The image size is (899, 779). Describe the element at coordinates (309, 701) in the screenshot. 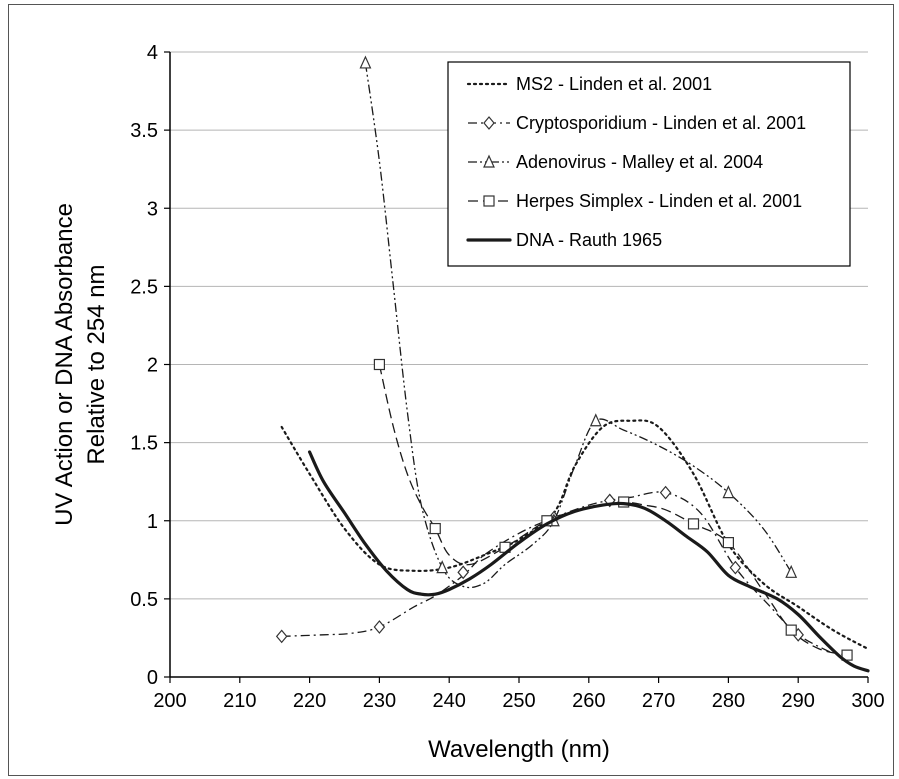

I see `x-tick-label: 220` at that location.